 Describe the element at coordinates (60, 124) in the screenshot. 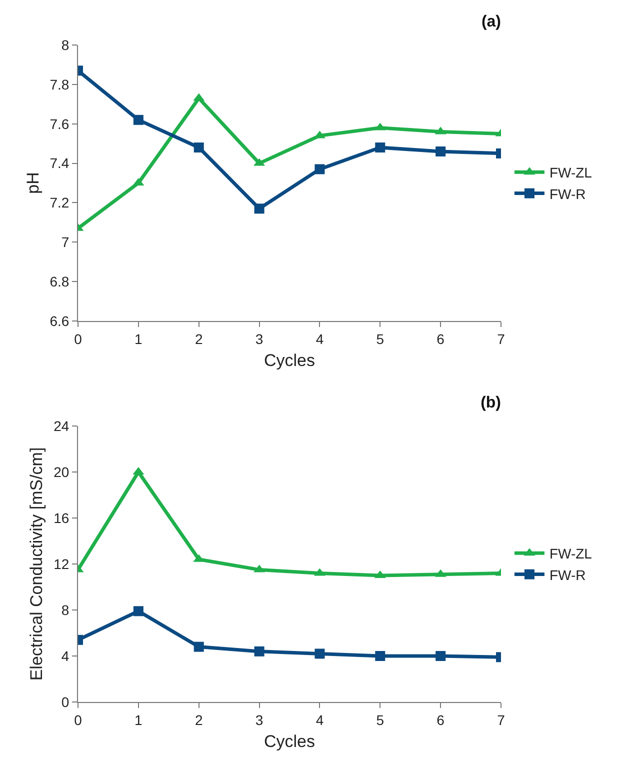

I see `y-tick-label: 7.6` at that location.